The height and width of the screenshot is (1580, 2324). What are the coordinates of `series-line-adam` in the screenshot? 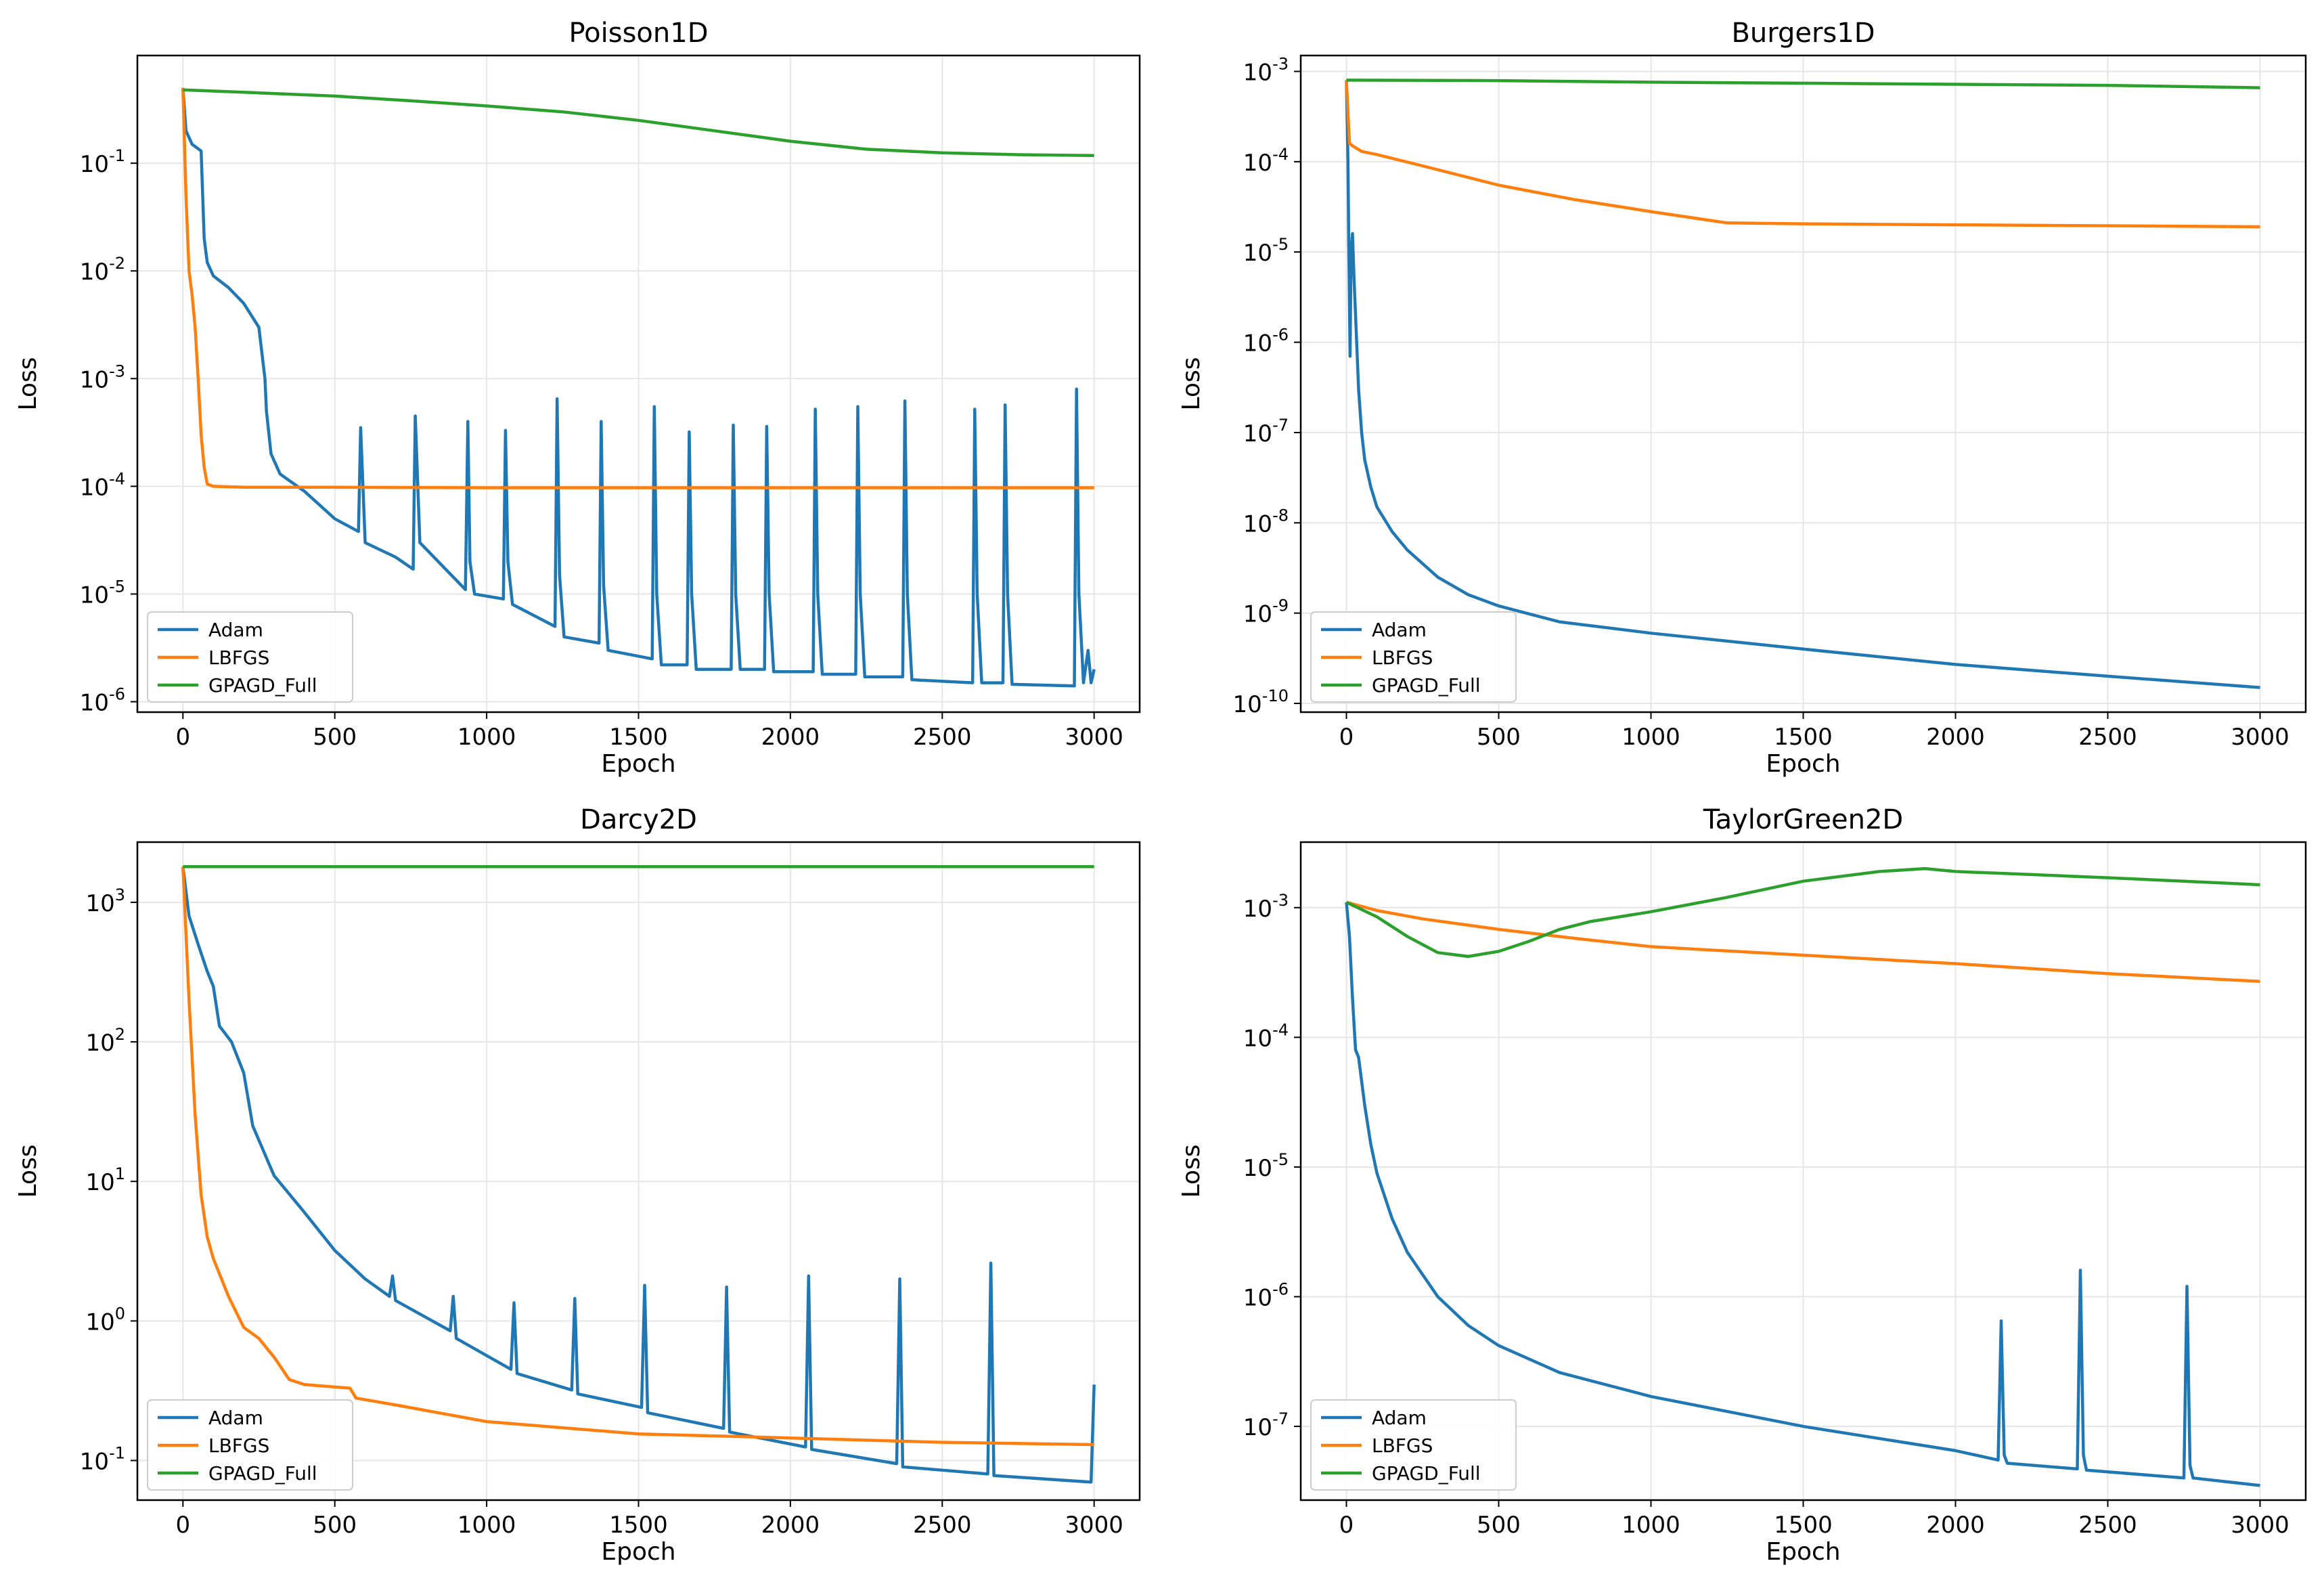 It's located at (638, 387).